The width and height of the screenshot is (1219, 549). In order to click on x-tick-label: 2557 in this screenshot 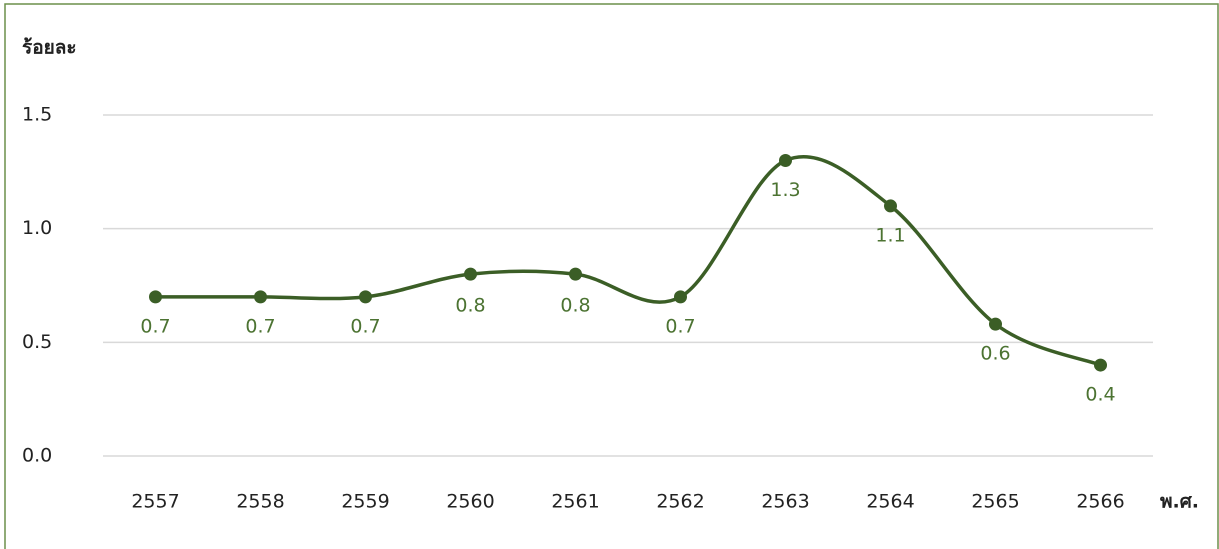, I will do `click(155, 502)`.